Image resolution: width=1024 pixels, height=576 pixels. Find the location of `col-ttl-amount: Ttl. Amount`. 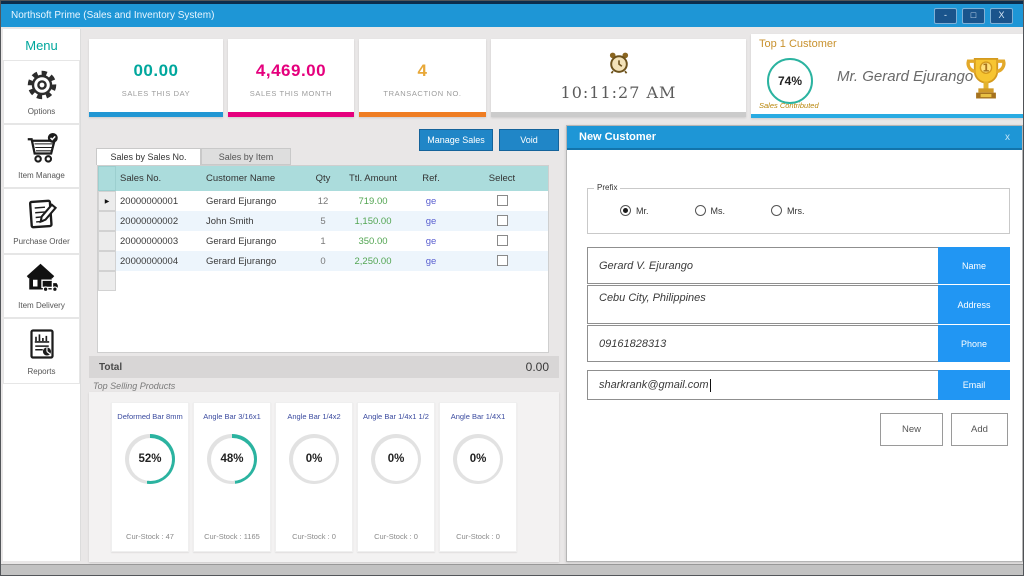

col-ttl-amount: Ttl. Amount is located at coordinates (373, 178).